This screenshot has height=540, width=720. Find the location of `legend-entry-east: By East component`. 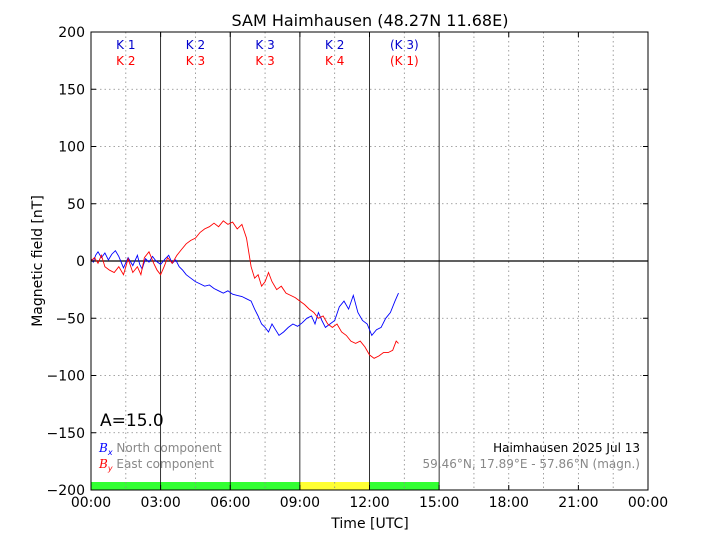

legend-entry-east: By East component is located at coordinates (156, 465).